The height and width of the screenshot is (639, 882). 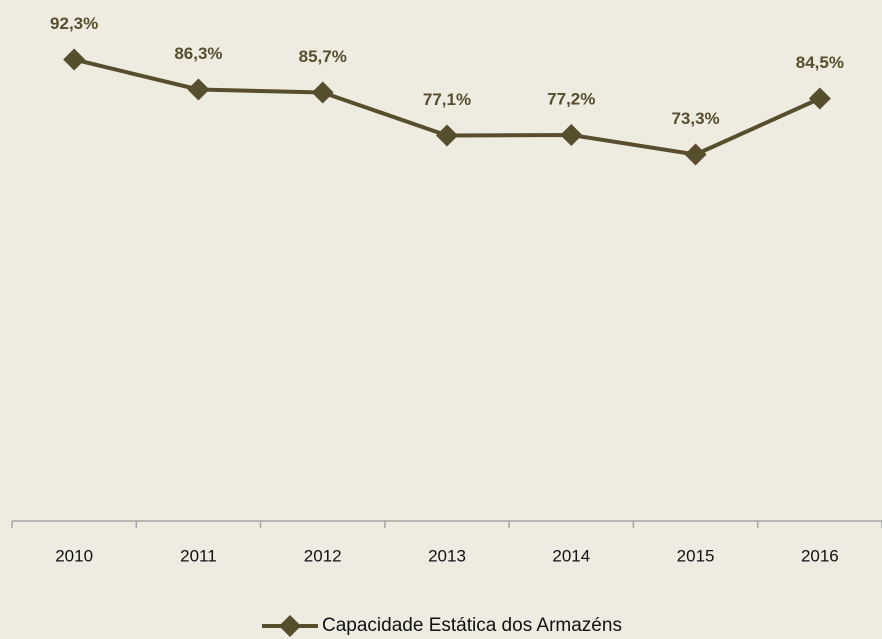 I want to click on data-label: 92,3%, so click(x=74, y=23).